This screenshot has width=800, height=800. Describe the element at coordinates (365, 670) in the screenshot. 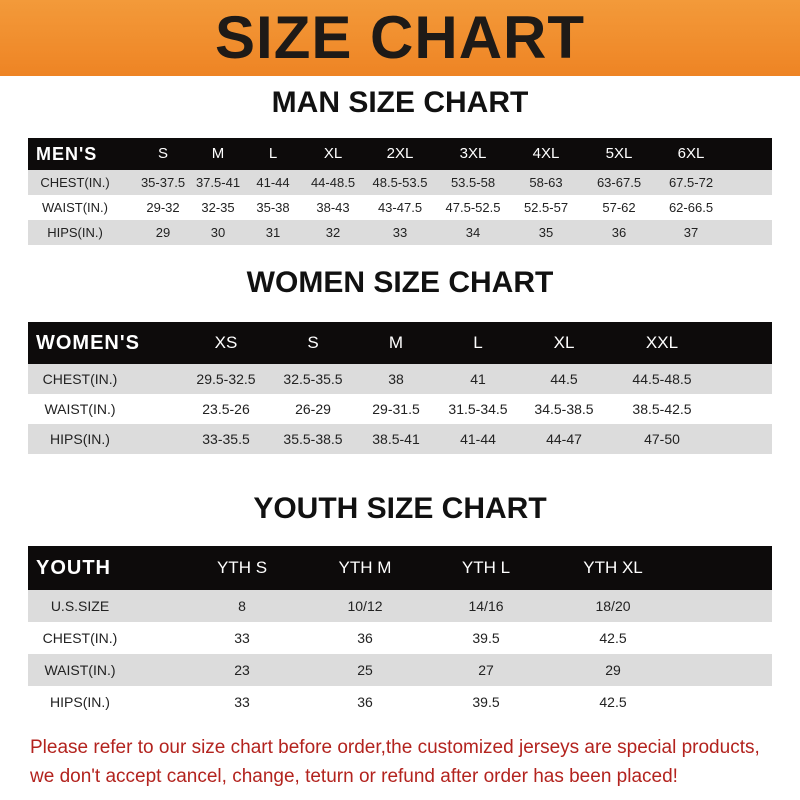

I see `table-cell: 25` at that location.